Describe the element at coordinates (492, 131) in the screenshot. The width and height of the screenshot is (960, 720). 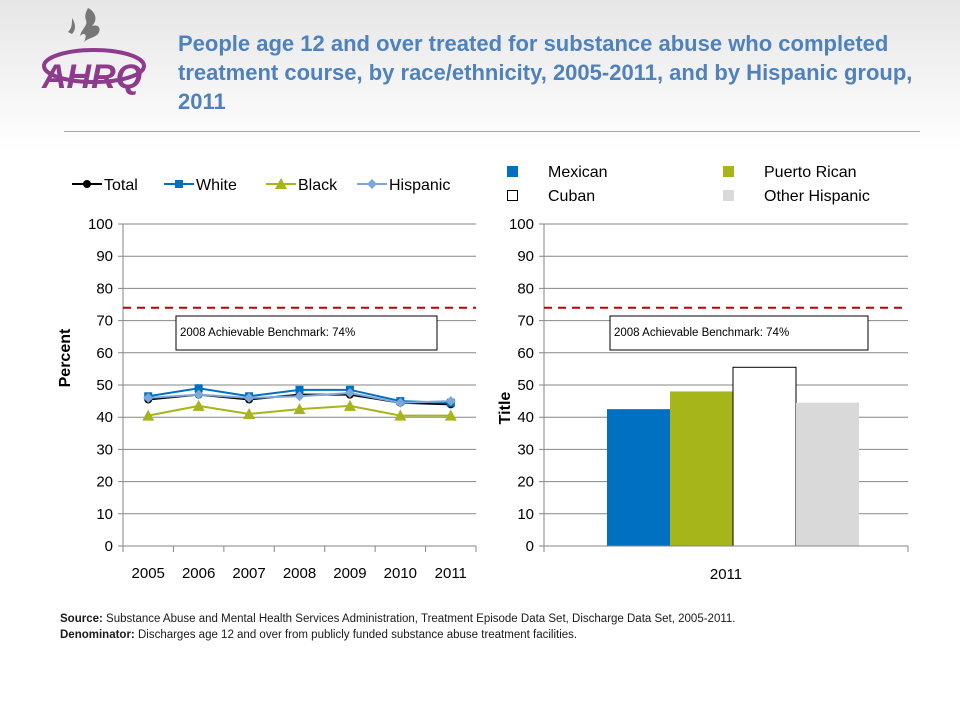
I see `title-divider` at that location.